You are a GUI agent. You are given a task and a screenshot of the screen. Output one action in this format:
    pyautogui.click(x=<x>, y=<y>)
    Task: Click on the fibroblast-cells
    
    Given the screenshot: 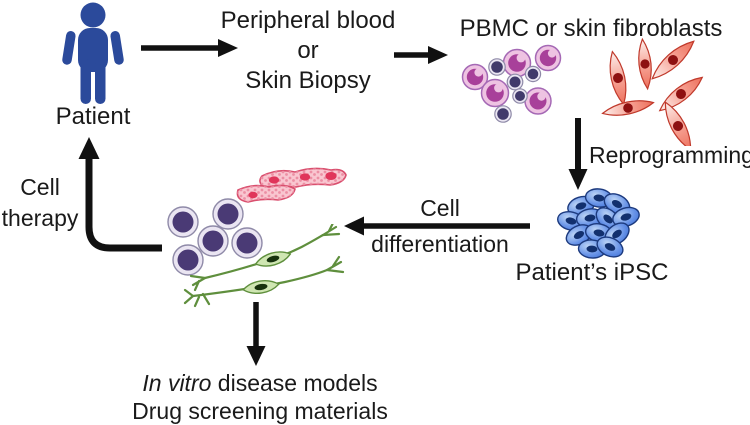 What is the action you would take?
    pyautogui.click(x=652, y=91)
    